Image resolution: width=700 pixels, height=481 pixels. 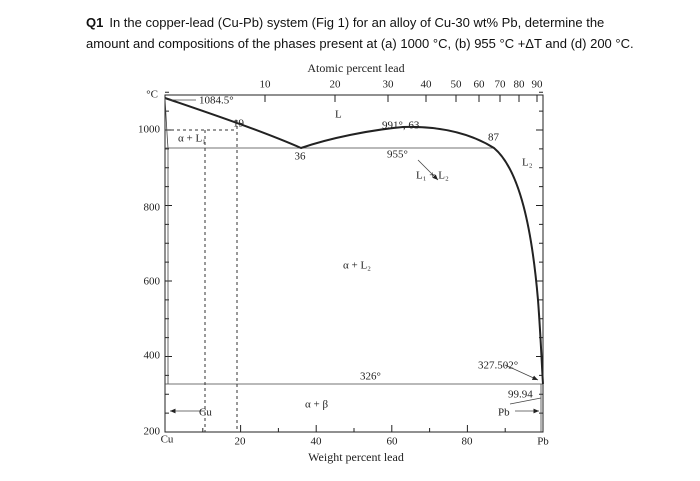 I want to click on annotation: 1084.5°, so click(x=216, y=101).